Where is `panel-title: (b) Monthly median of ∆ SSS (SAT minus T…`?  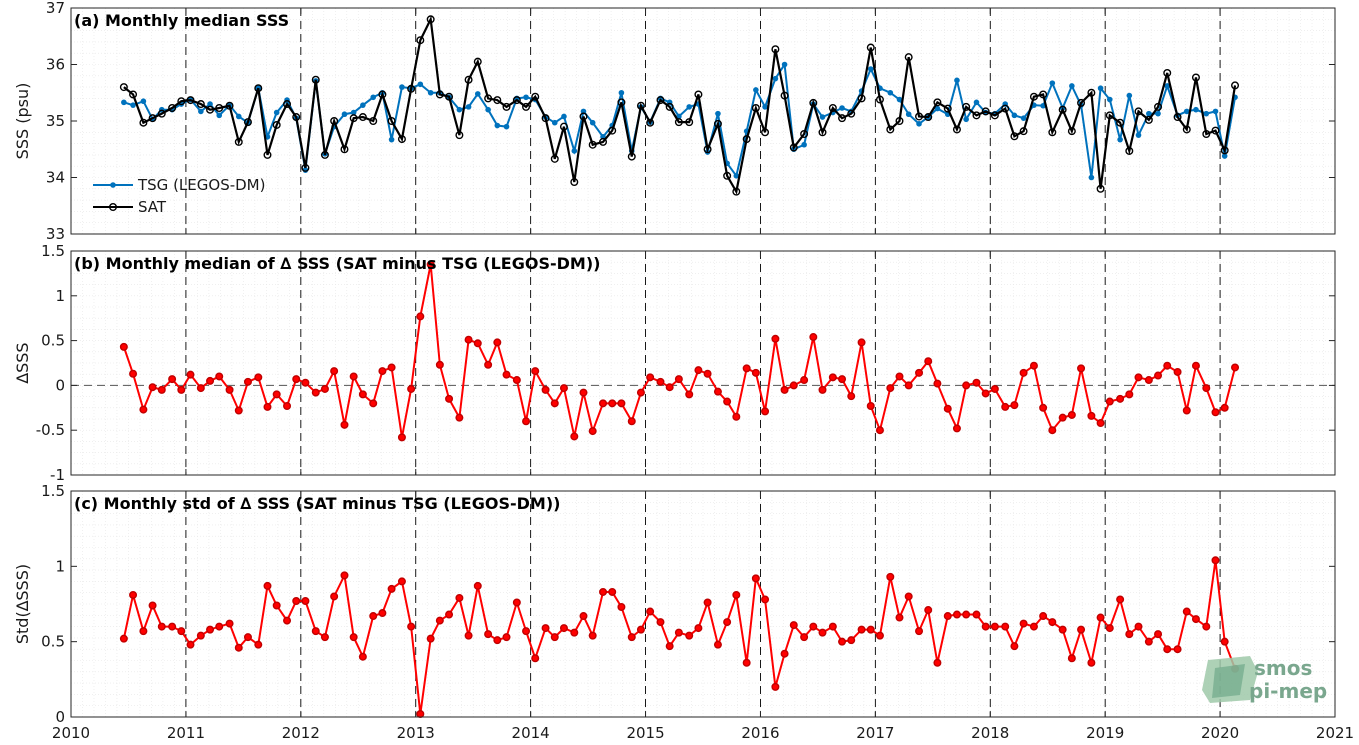 panel-title: (b) Monthly median of ∆ SSS (SAT minus T… is located at coordinates (337, 263).